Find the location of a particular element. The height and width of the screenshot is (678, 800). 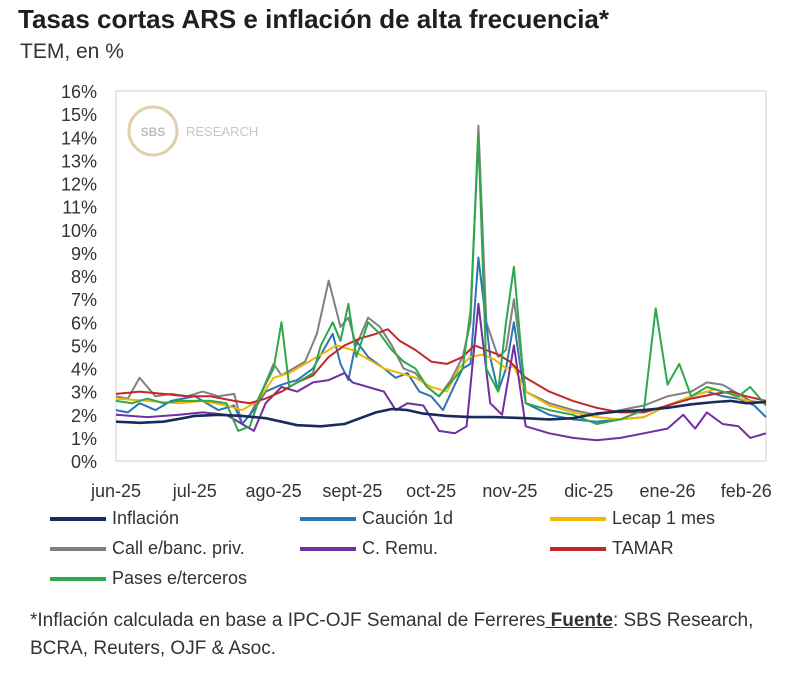

y-tick-label: 3% is located at coordinates (84, 393).